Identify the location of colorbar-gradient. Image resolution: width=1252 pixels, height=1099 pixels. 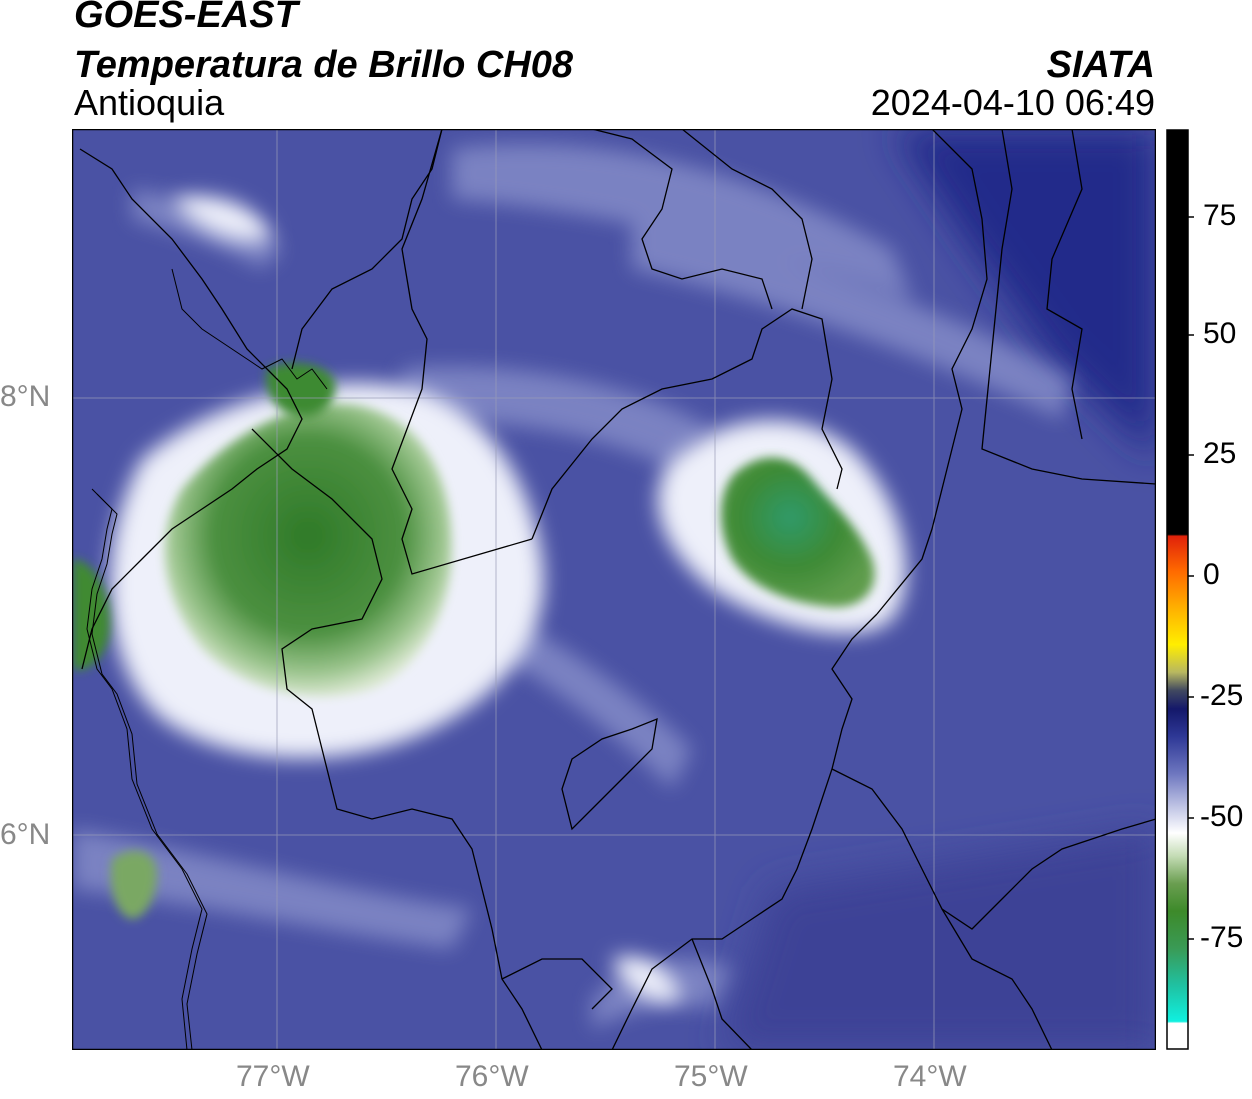
(1177, 589).